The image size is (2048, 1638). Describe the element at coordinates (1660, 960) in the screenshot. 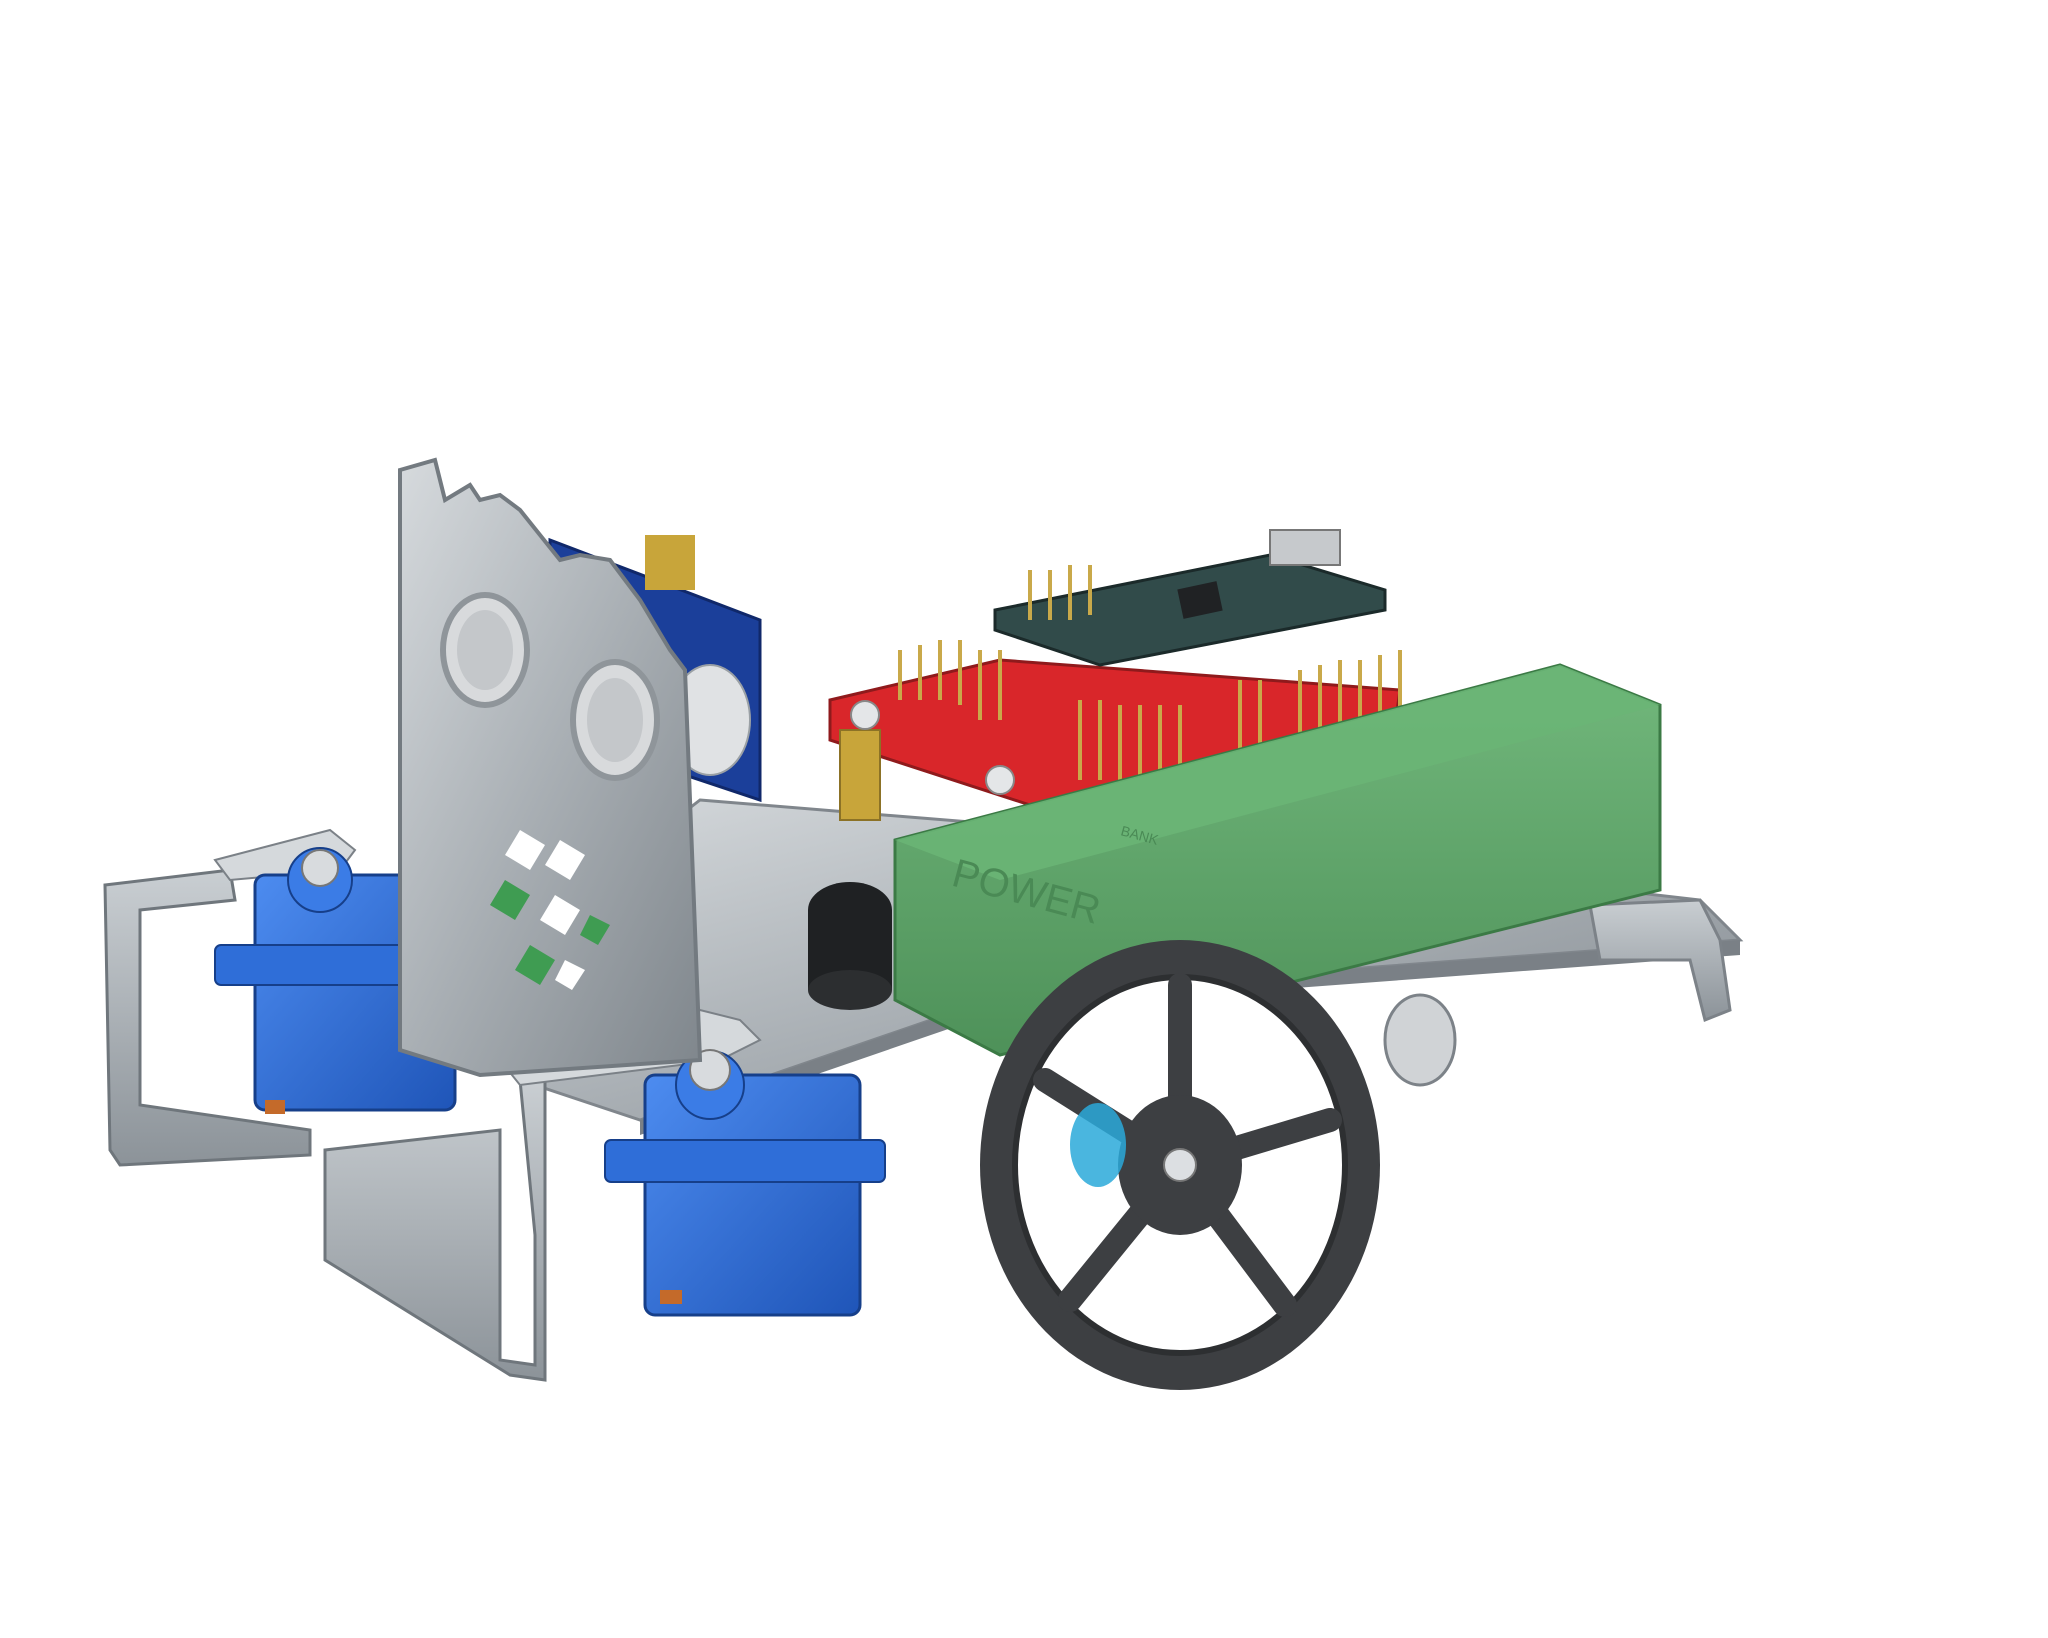

I see `rear-bracket` at that location.